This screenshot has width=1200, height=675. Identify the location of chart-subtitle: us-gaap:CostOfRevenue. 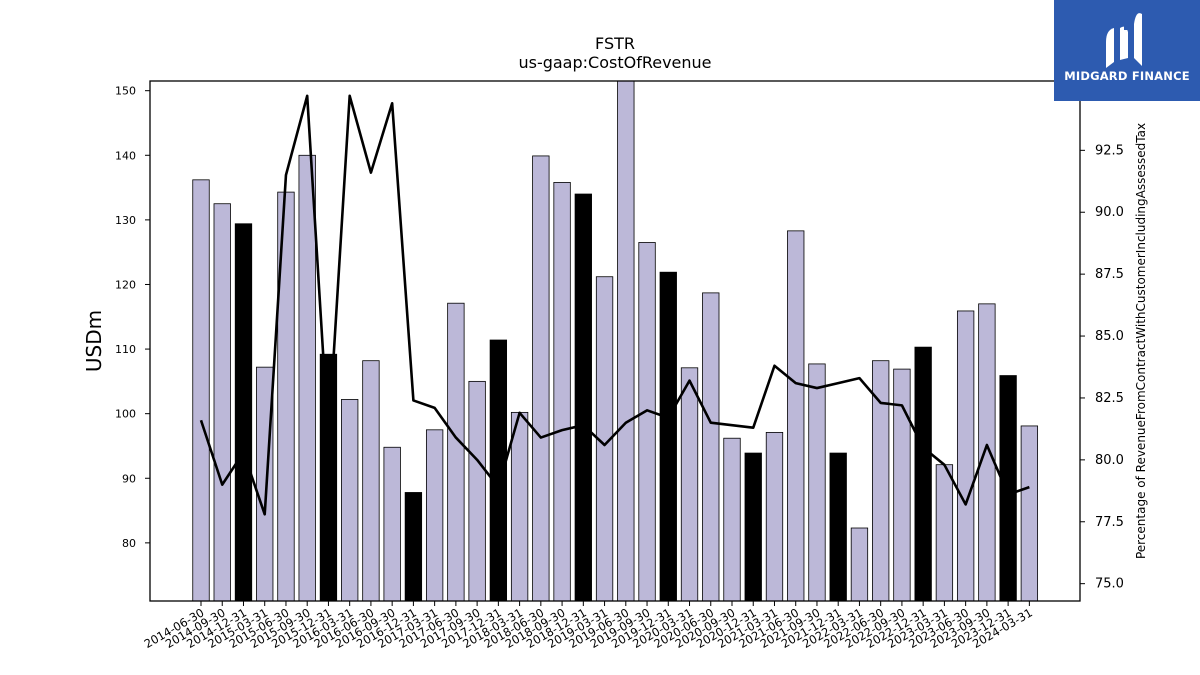
(614, 62).